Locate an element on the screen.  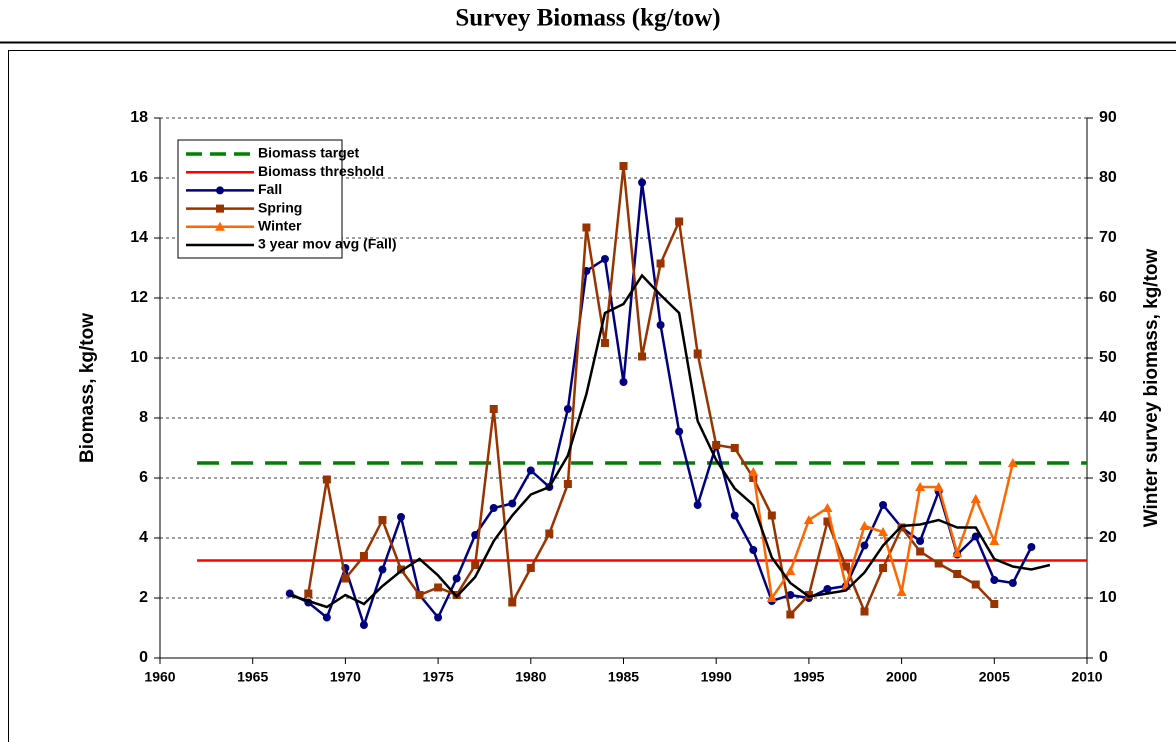
y-tick-label: 14 is located at coordinates (139, 237).